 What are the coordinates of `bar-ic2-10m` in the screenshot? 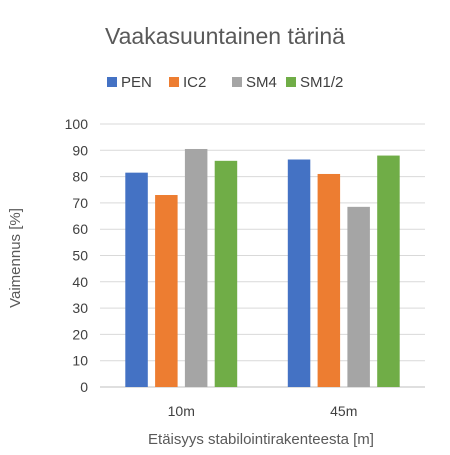 It's located at (166, 291).